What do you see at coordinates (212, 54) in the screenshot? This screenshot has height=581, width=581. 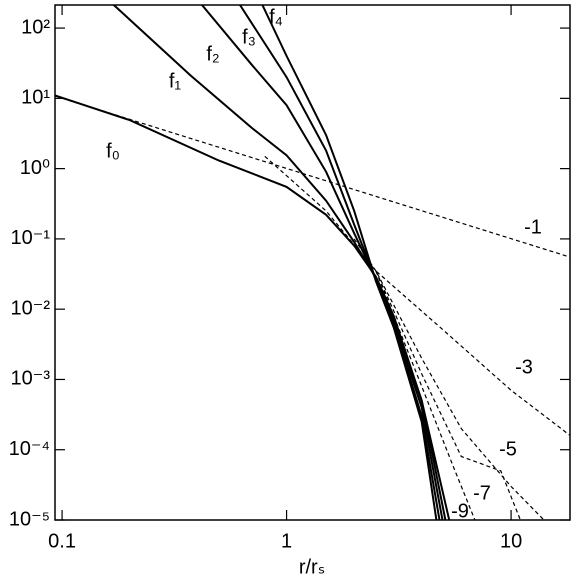 I see `series-label: f₂` at bounding box center [212, 54].